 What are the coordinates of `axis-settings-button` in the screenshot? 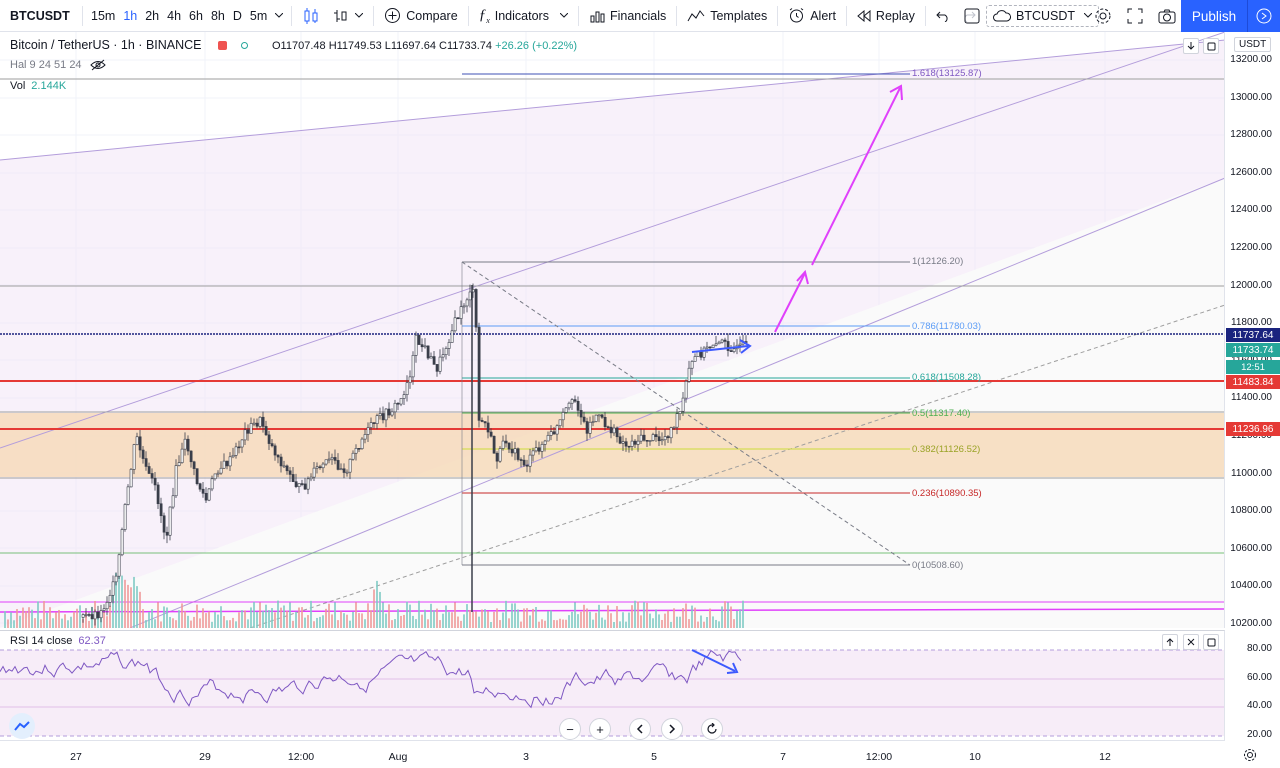 It's located at (1250, 757).